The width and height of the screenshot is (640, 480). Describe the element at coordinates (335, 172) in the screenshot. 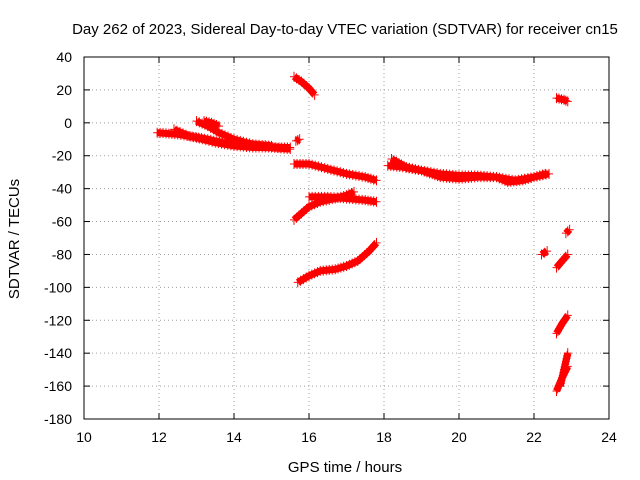

I see `series-track-g` at that location.